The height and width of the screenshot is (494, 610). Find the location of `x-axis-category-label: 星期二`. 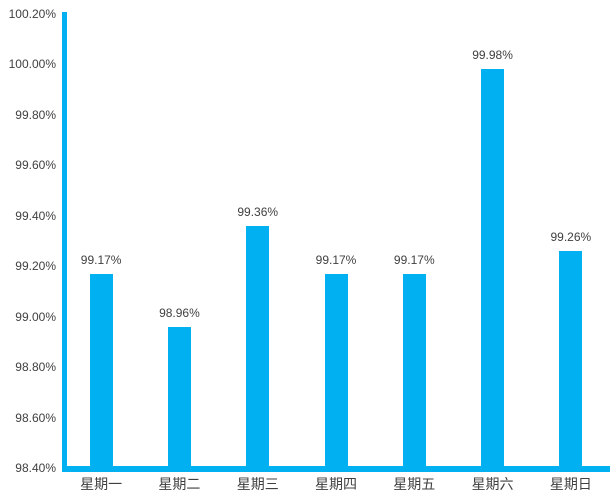

x-axis-category-label: 星期二 is located at coordinates (179, 484).